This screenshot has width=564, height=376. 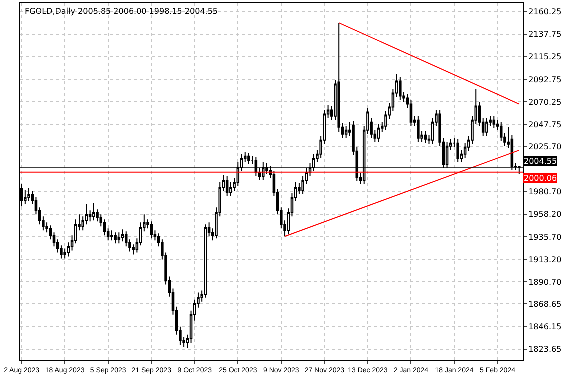 What do you see at coordinates (545, 102) in the screenshot?
I see `y-tick-label: 2070.25` at bounding box center [545, 102].